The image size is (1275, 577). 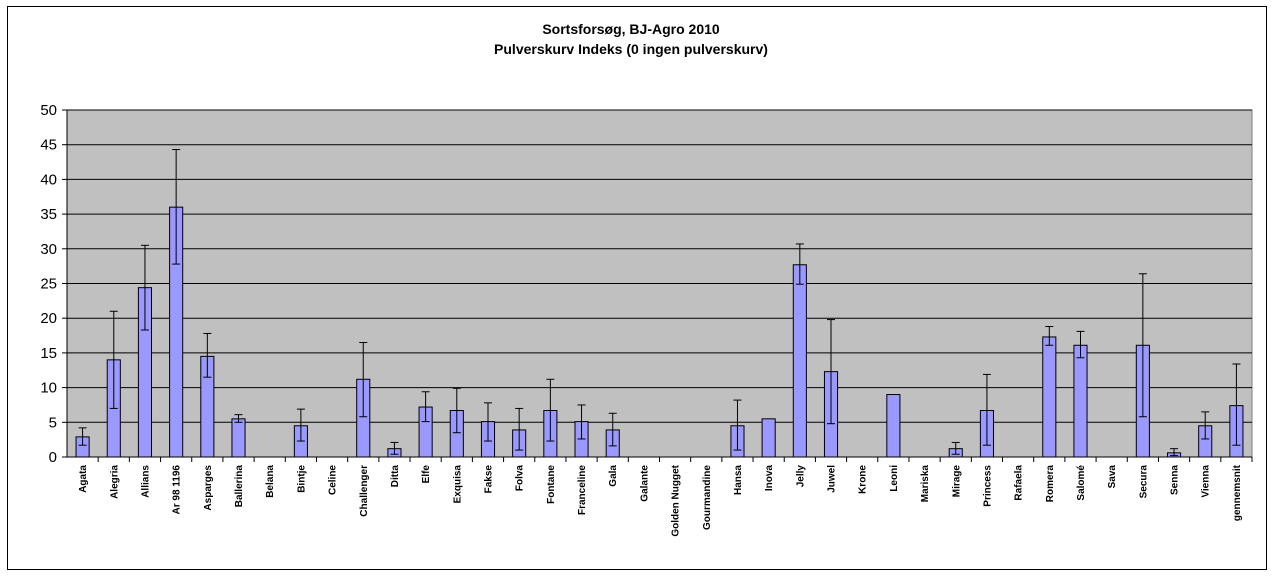 I want to click on x-tick-label: gennemsnit, so click(x=1237, y=492).